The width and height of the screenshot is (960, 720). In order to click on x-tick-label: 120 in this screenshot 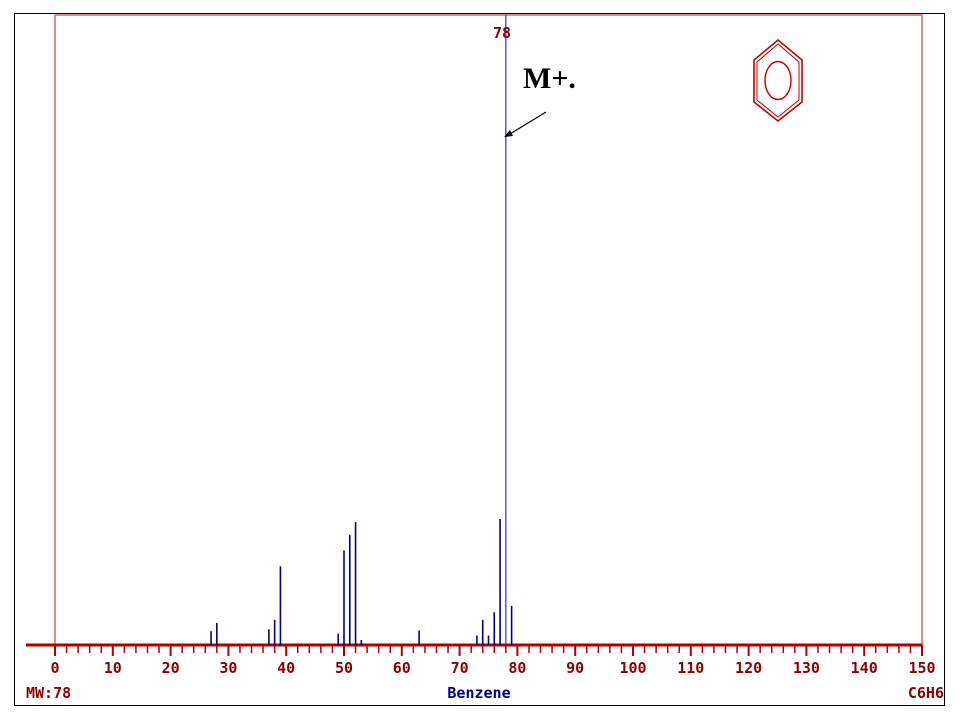, I will do `click(748, 668)`.